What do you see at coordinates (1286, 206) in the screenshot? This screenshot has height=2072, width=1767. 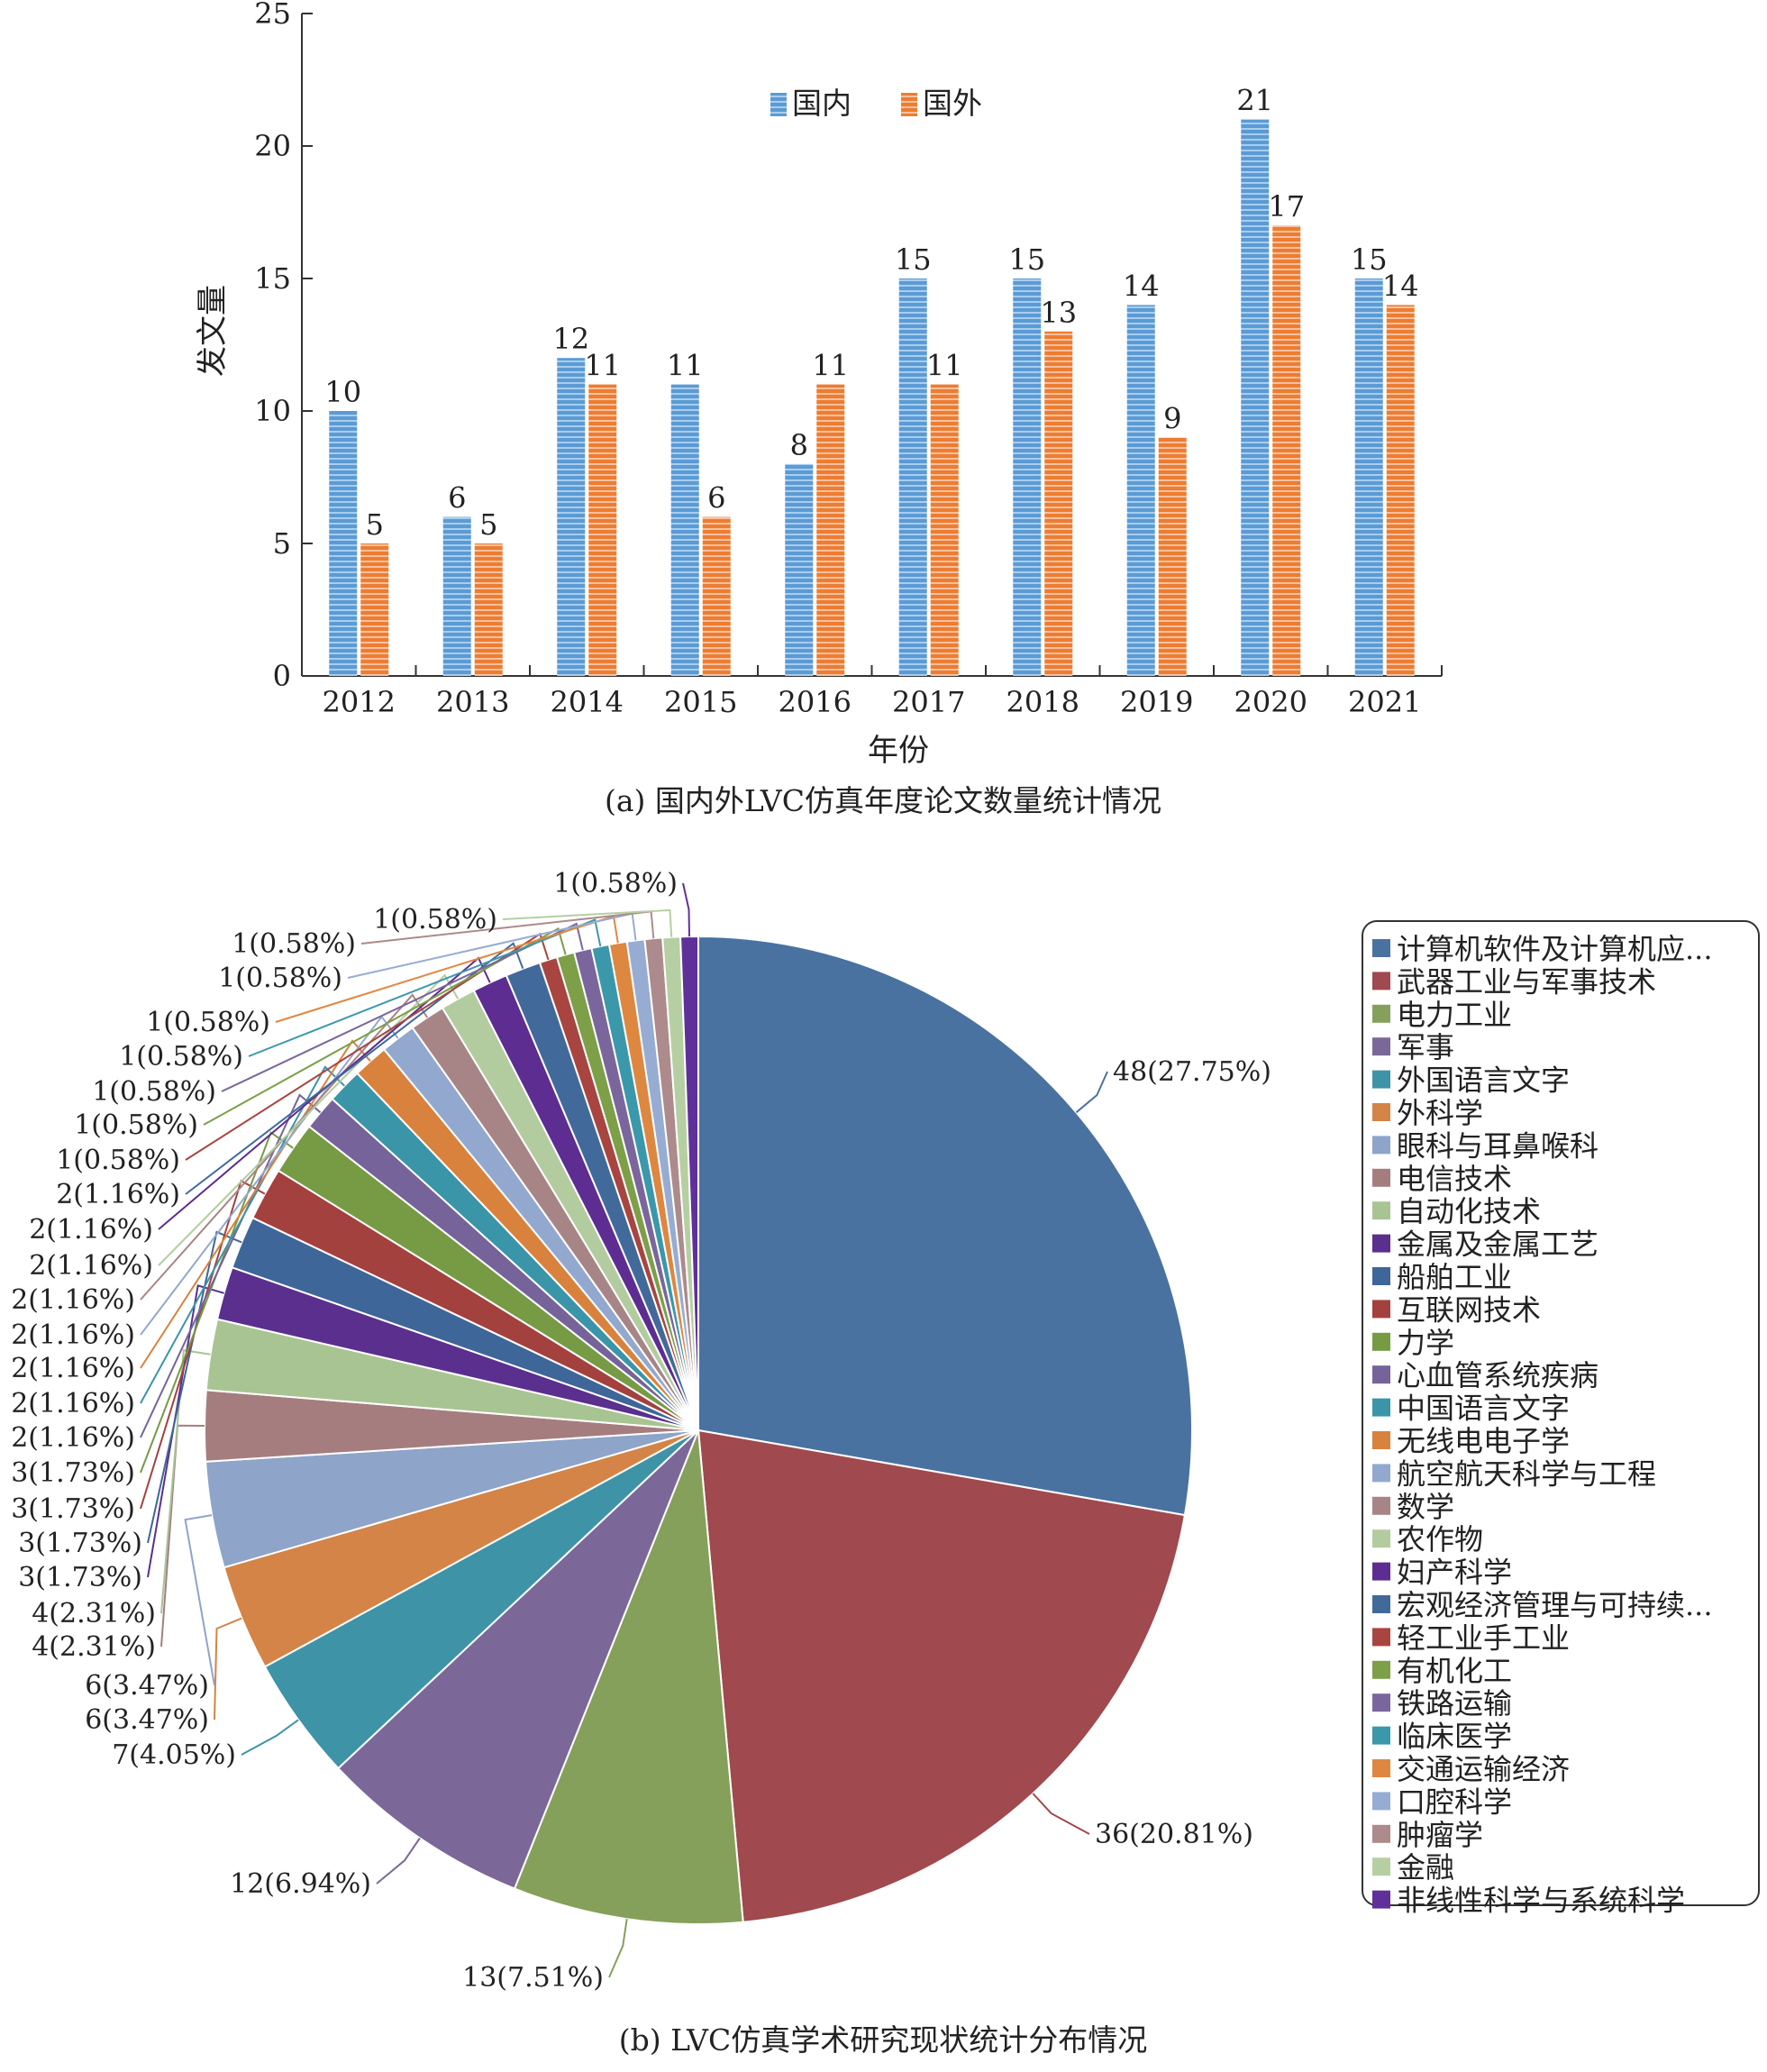 I see `bar-data-label: 17` at bounding box center [1286, 206].